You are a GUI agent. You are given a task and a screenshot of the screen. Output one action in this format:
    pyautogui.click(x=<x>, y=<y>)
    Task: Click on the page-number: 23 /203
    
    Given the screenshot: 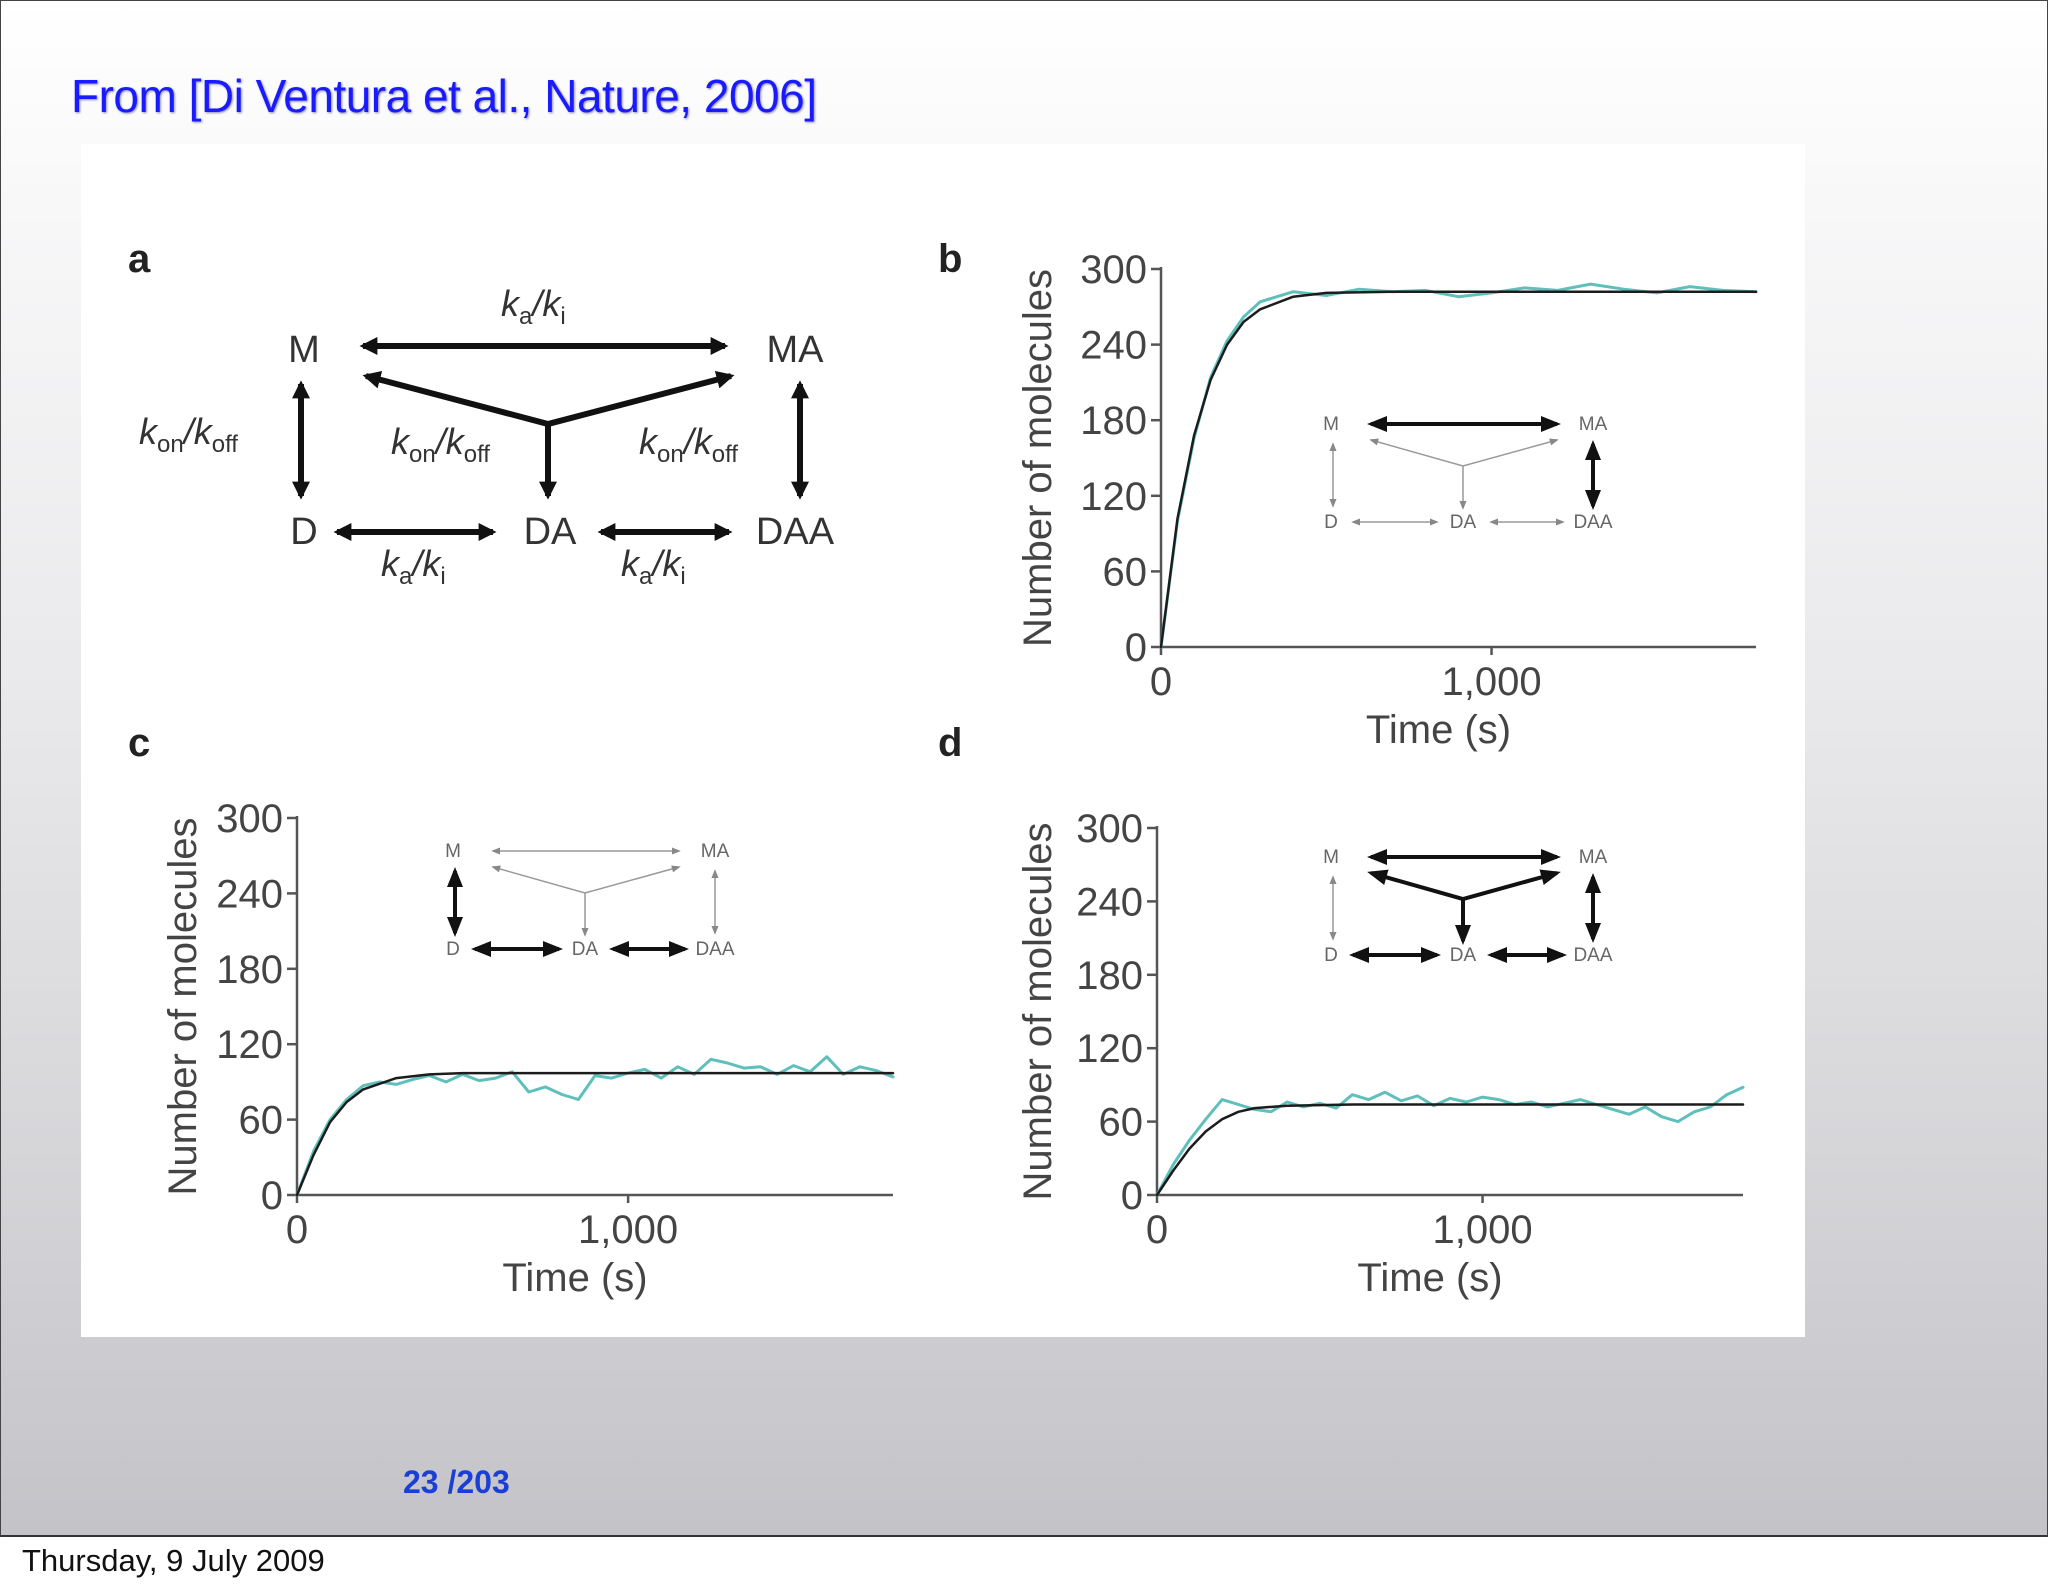 What is the action you would take?
    pyautogui.click(x=456, y=1482)
    